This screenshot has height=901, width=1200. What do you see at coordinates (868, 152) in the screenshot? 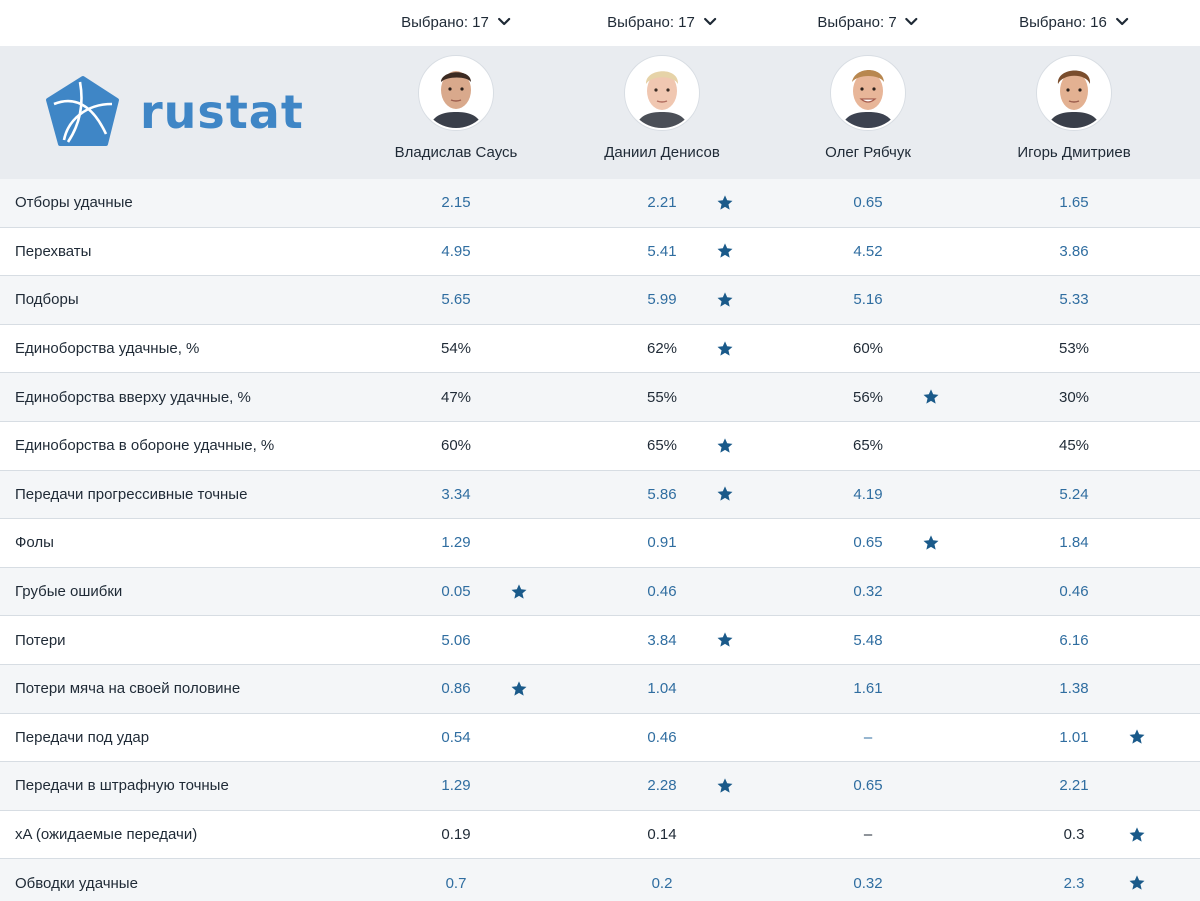
I see `player-name: Олег Рябчук` at bounding box center [868, 152].